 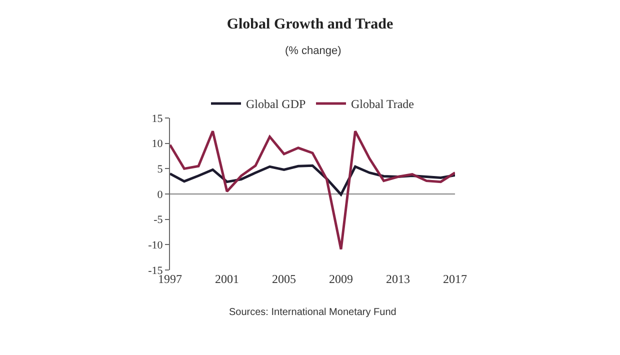 I want to click on y-tick-label: 10, so click(x=158, y=144).